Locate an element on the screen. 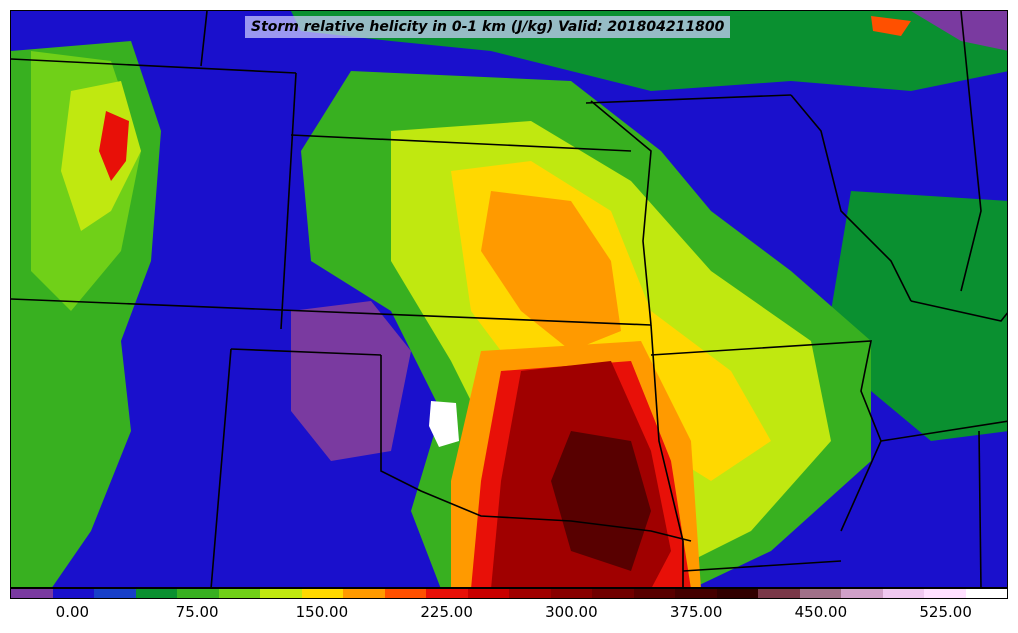  border-iowa-north is located at coordinates (688, 99).